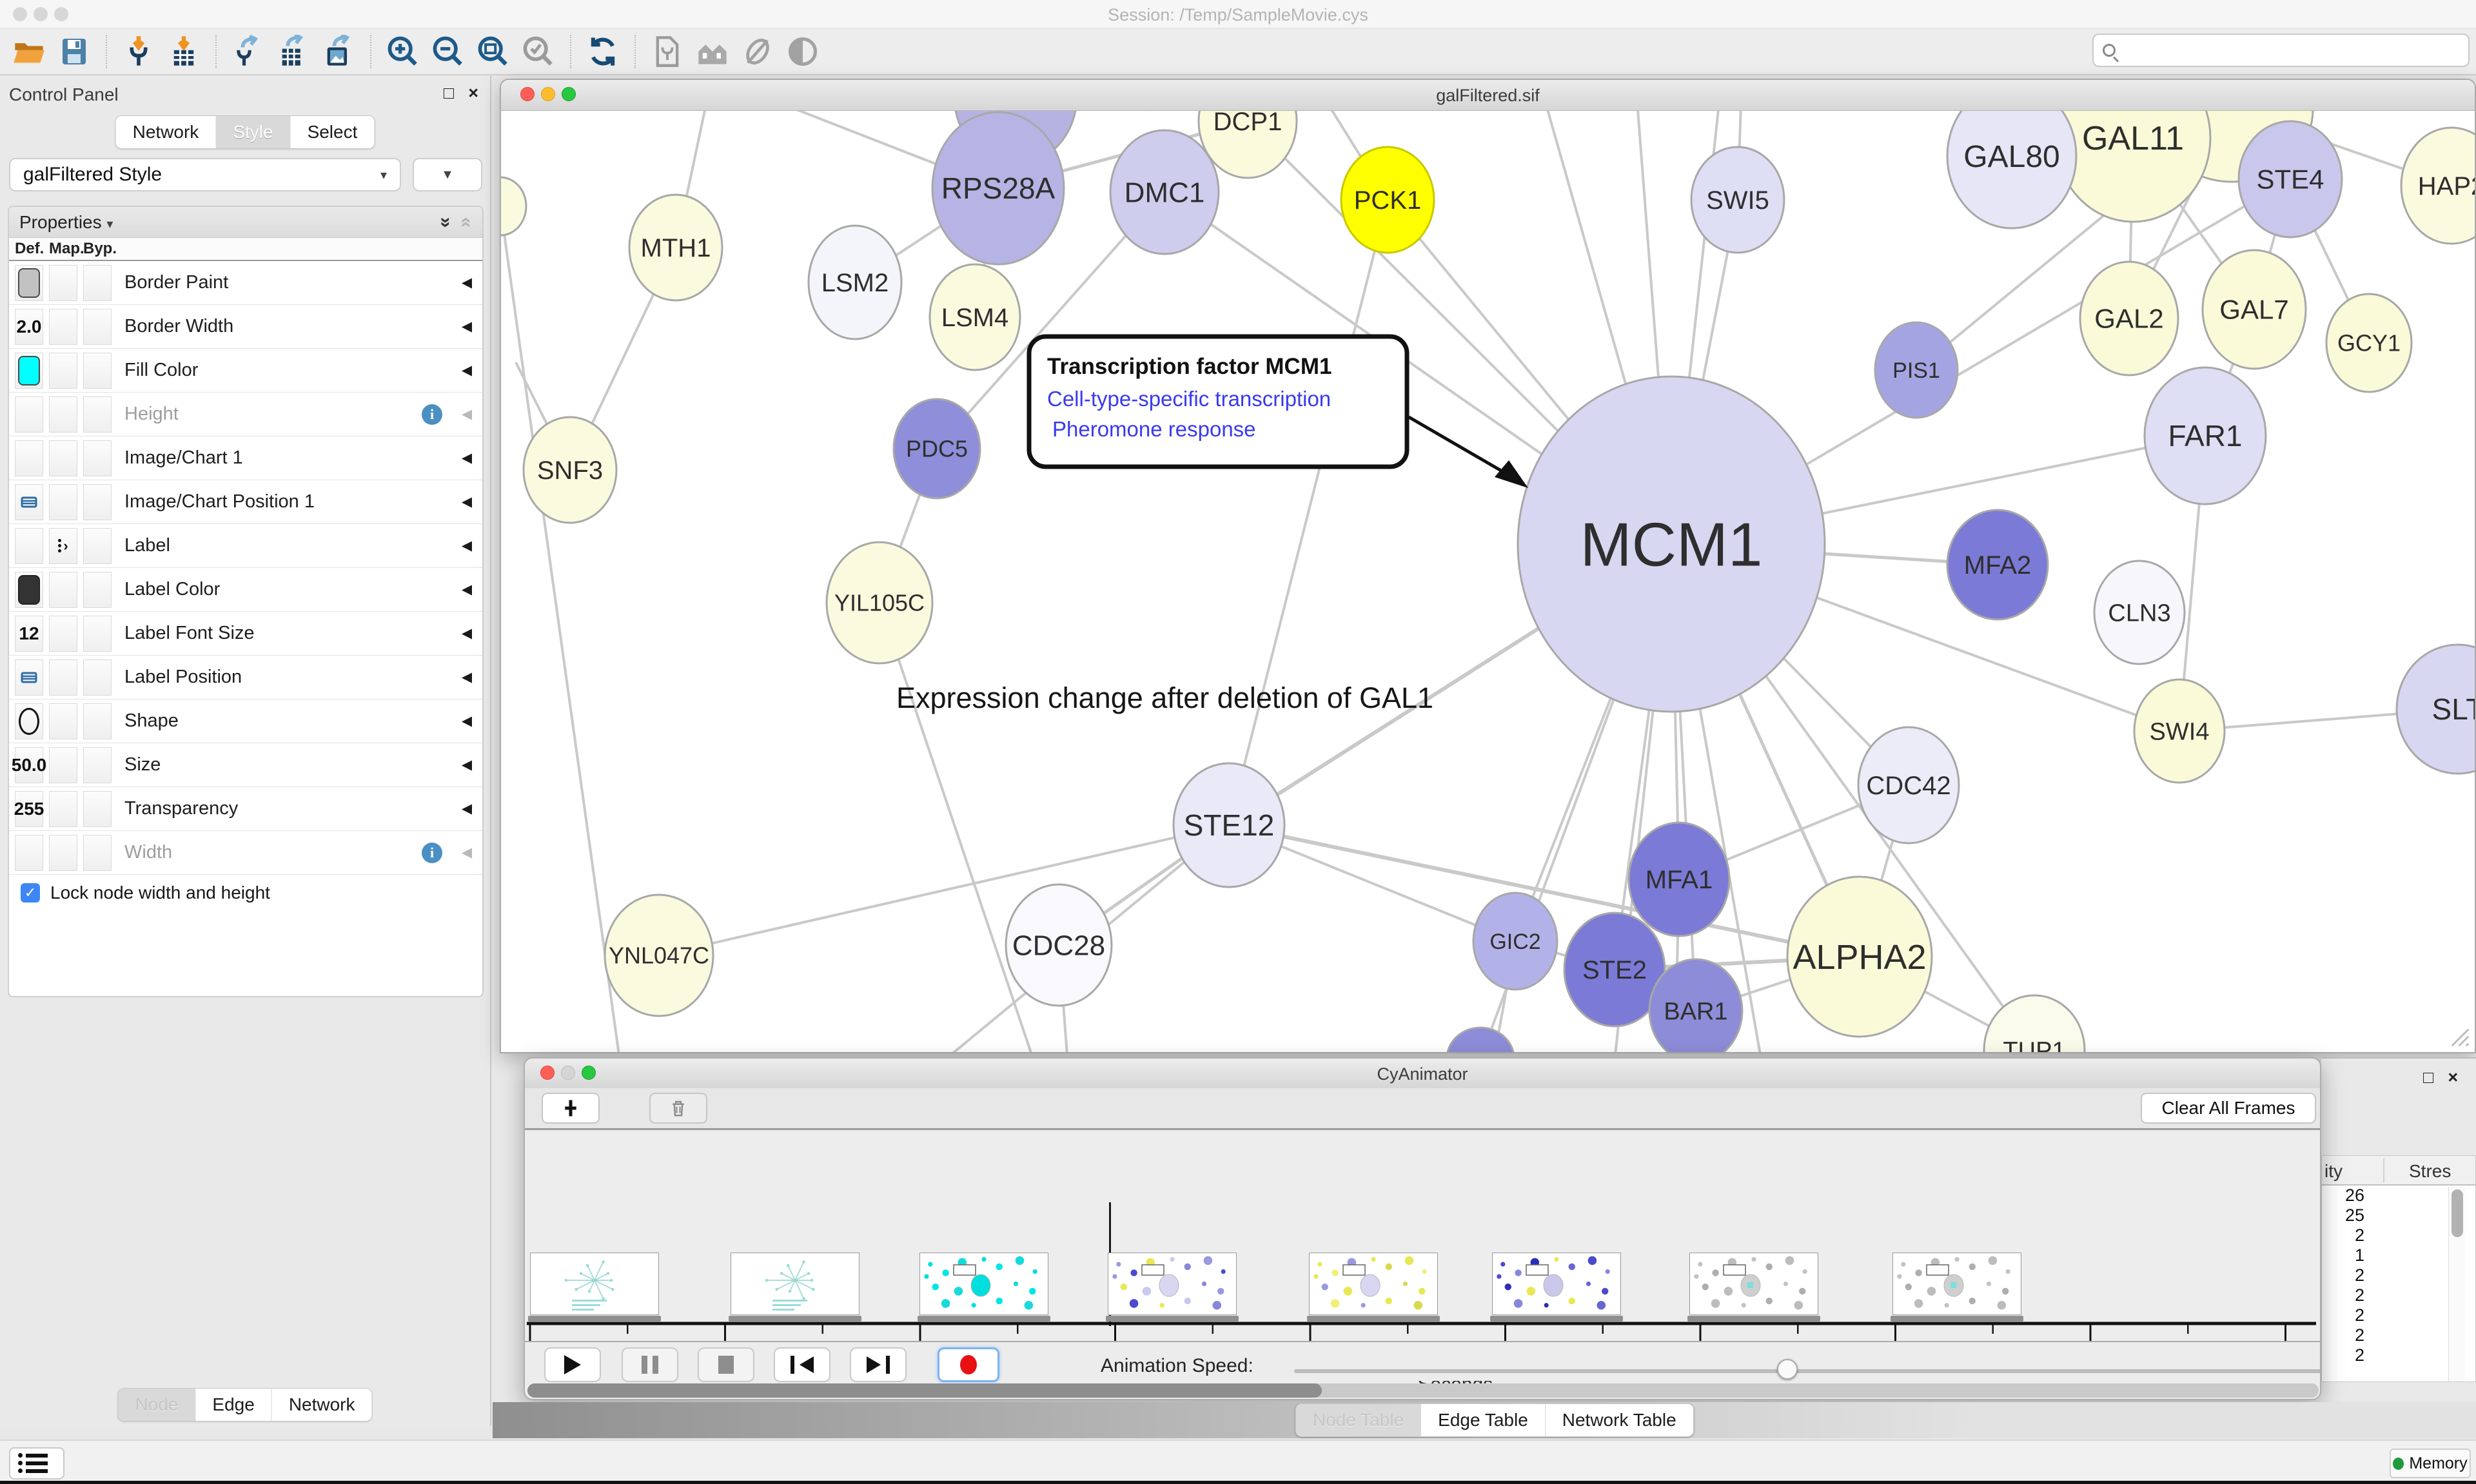  What do you see at coordinates (1696, 1005) in the screenshot?
I see `network-node-bar1: BAR1` at bounding box center [1696, 1005].